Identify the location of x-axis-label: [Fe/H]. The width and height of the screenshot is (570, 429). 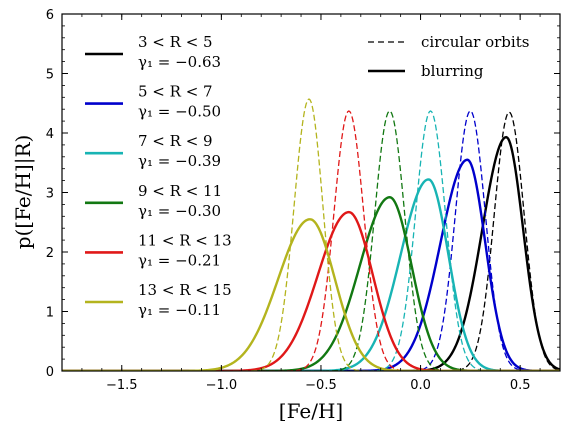
(311, 411).